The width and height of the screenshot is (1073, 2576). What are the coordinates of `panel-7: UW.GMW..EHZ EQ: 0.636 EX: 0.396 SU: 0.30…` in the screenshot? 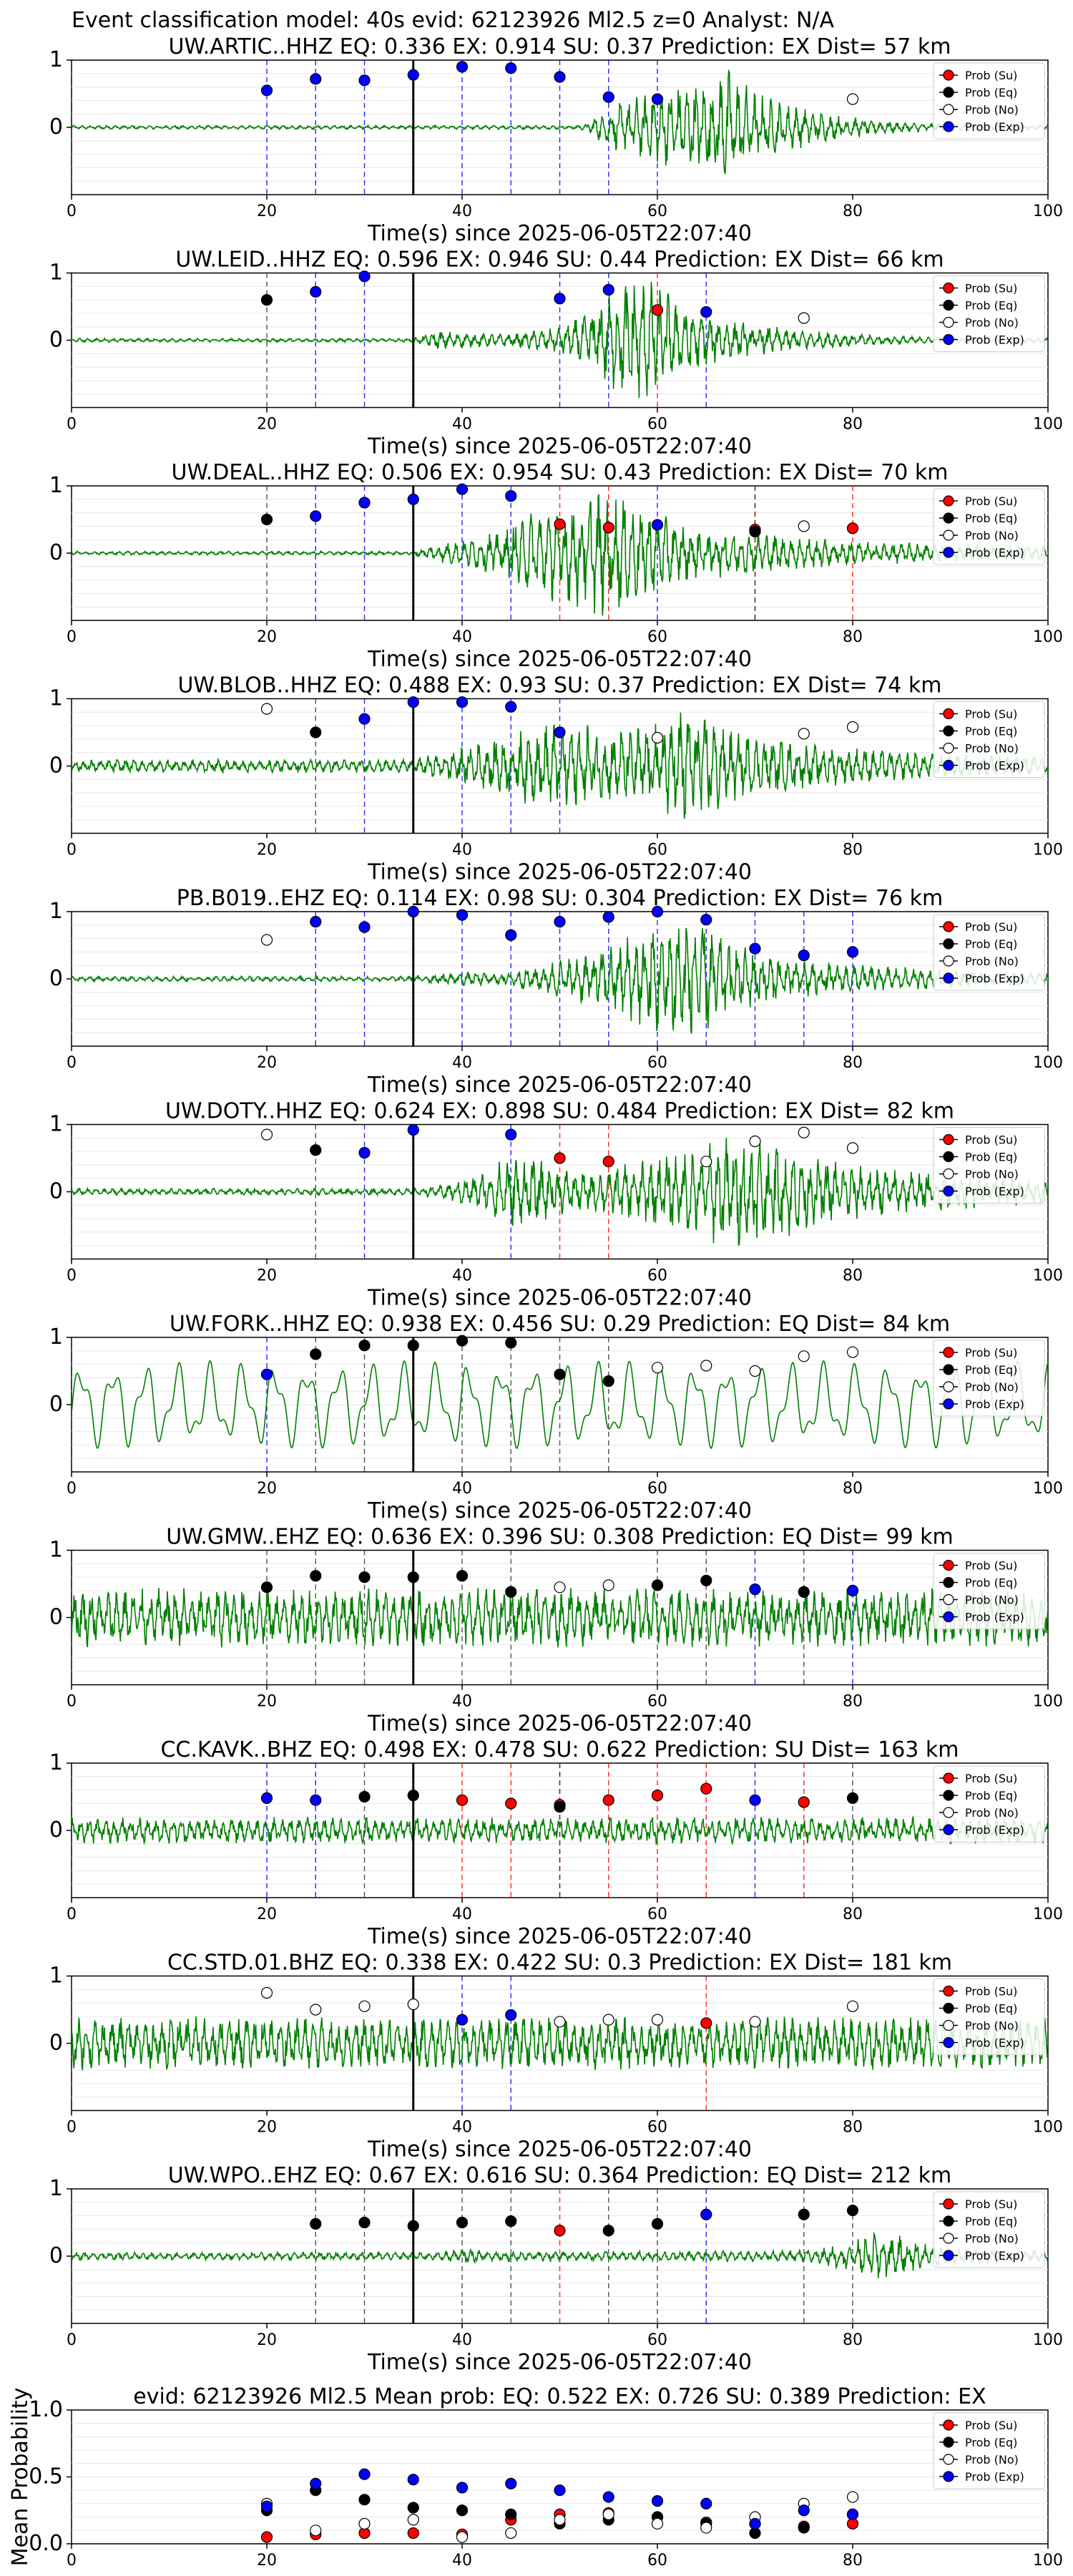 It's located at (556, 1631).